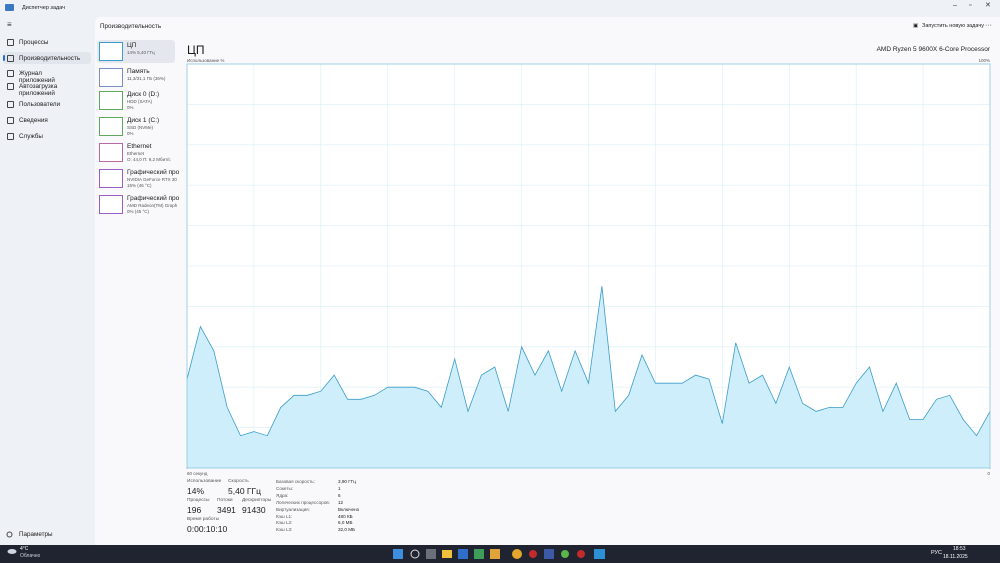 This screenshot has height=563, width=1000. What do you see at coordinates (146, 78) in the screenshot?
I see `device-detail: 11,3/31,1 ГБ (36%)` at bounding box center [146, 78].